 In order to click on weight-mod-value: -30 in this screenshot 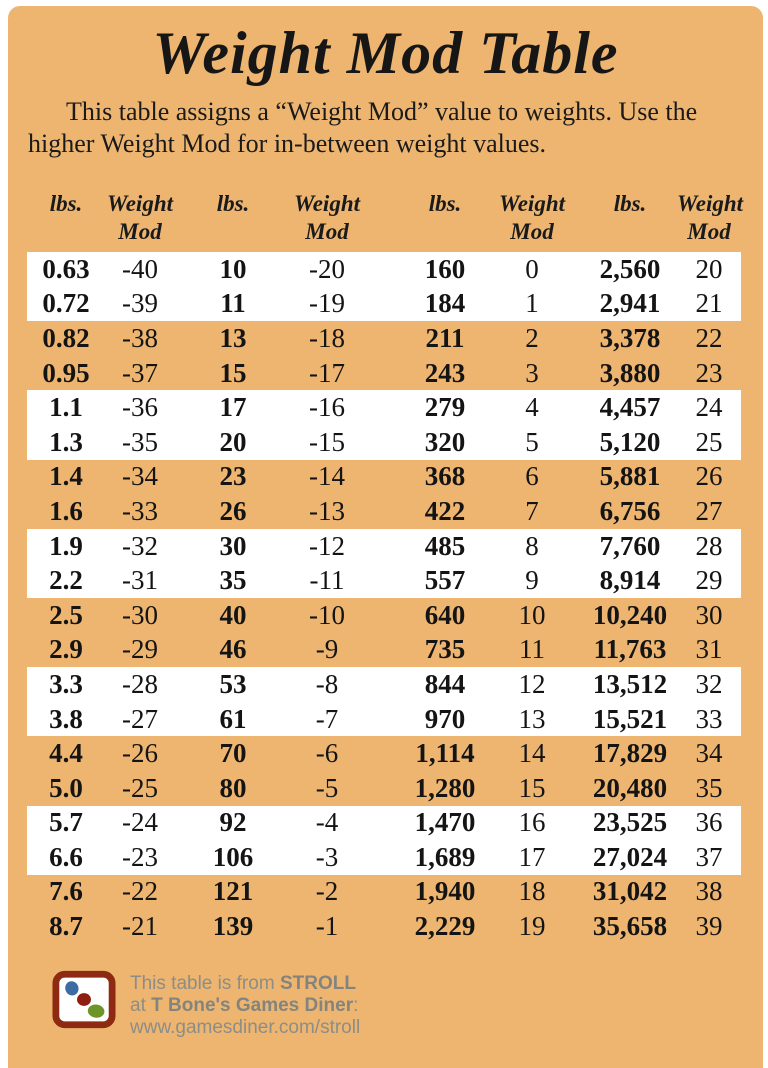, I will do `click(140, 614)`.